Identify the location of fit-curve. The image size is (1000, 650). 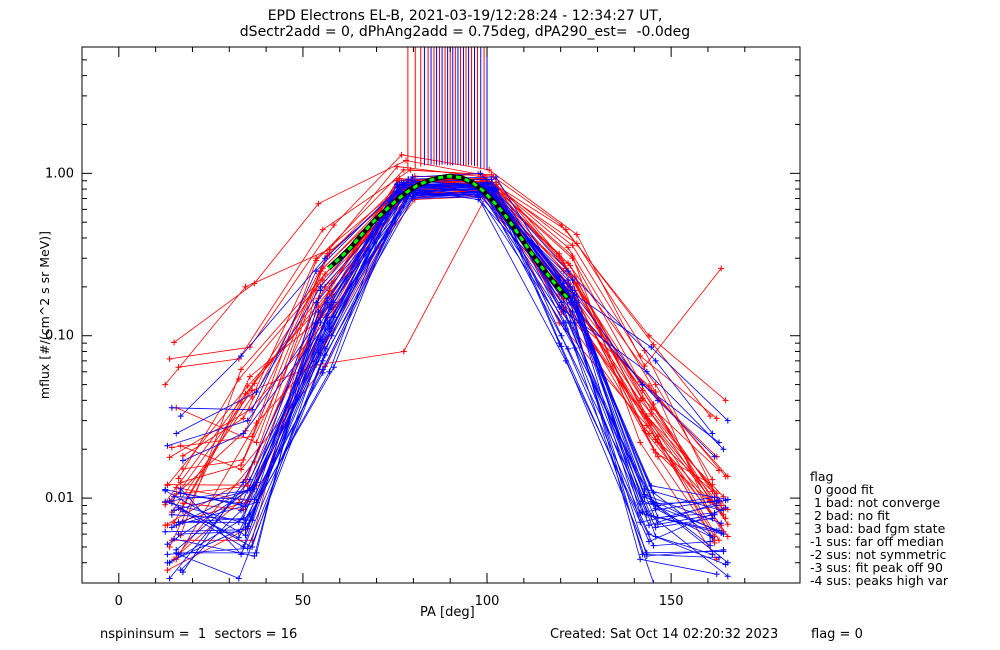
(448, 237).